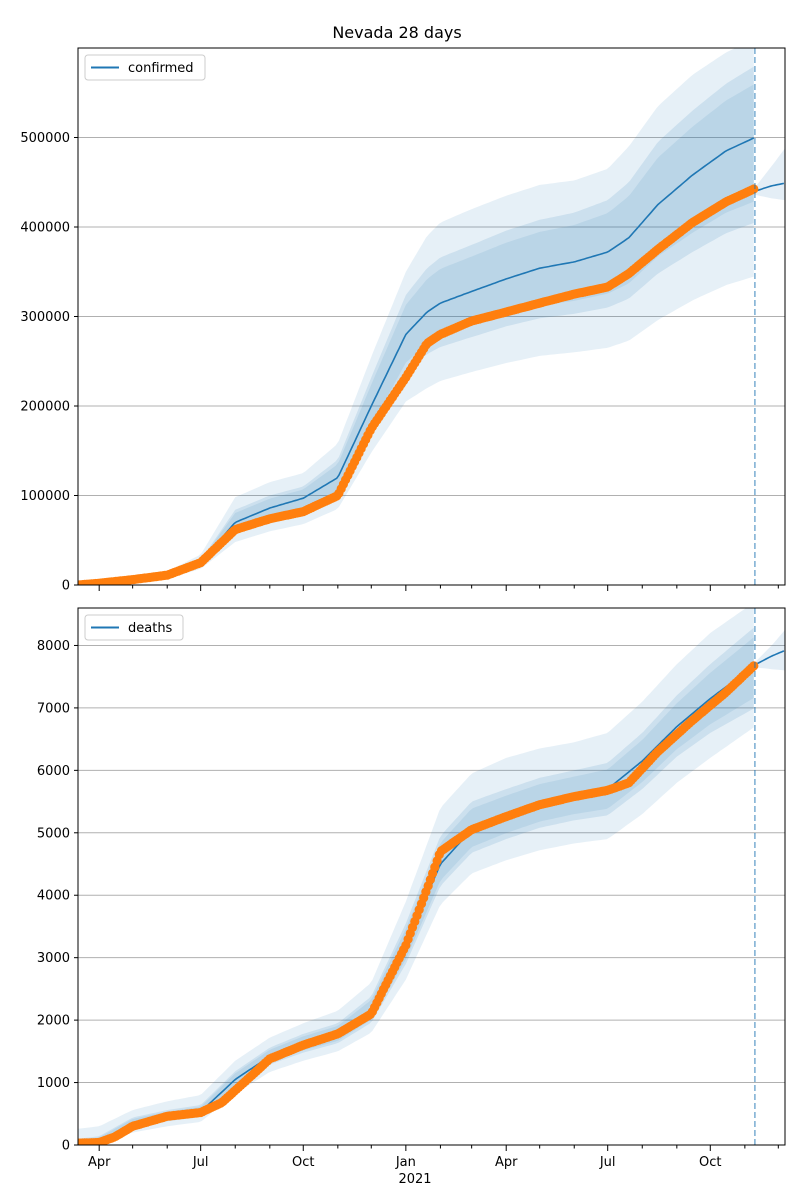 This screenshot has height=1200, width=800. I want to click on legend-label: confirmed, so click(161, 68).